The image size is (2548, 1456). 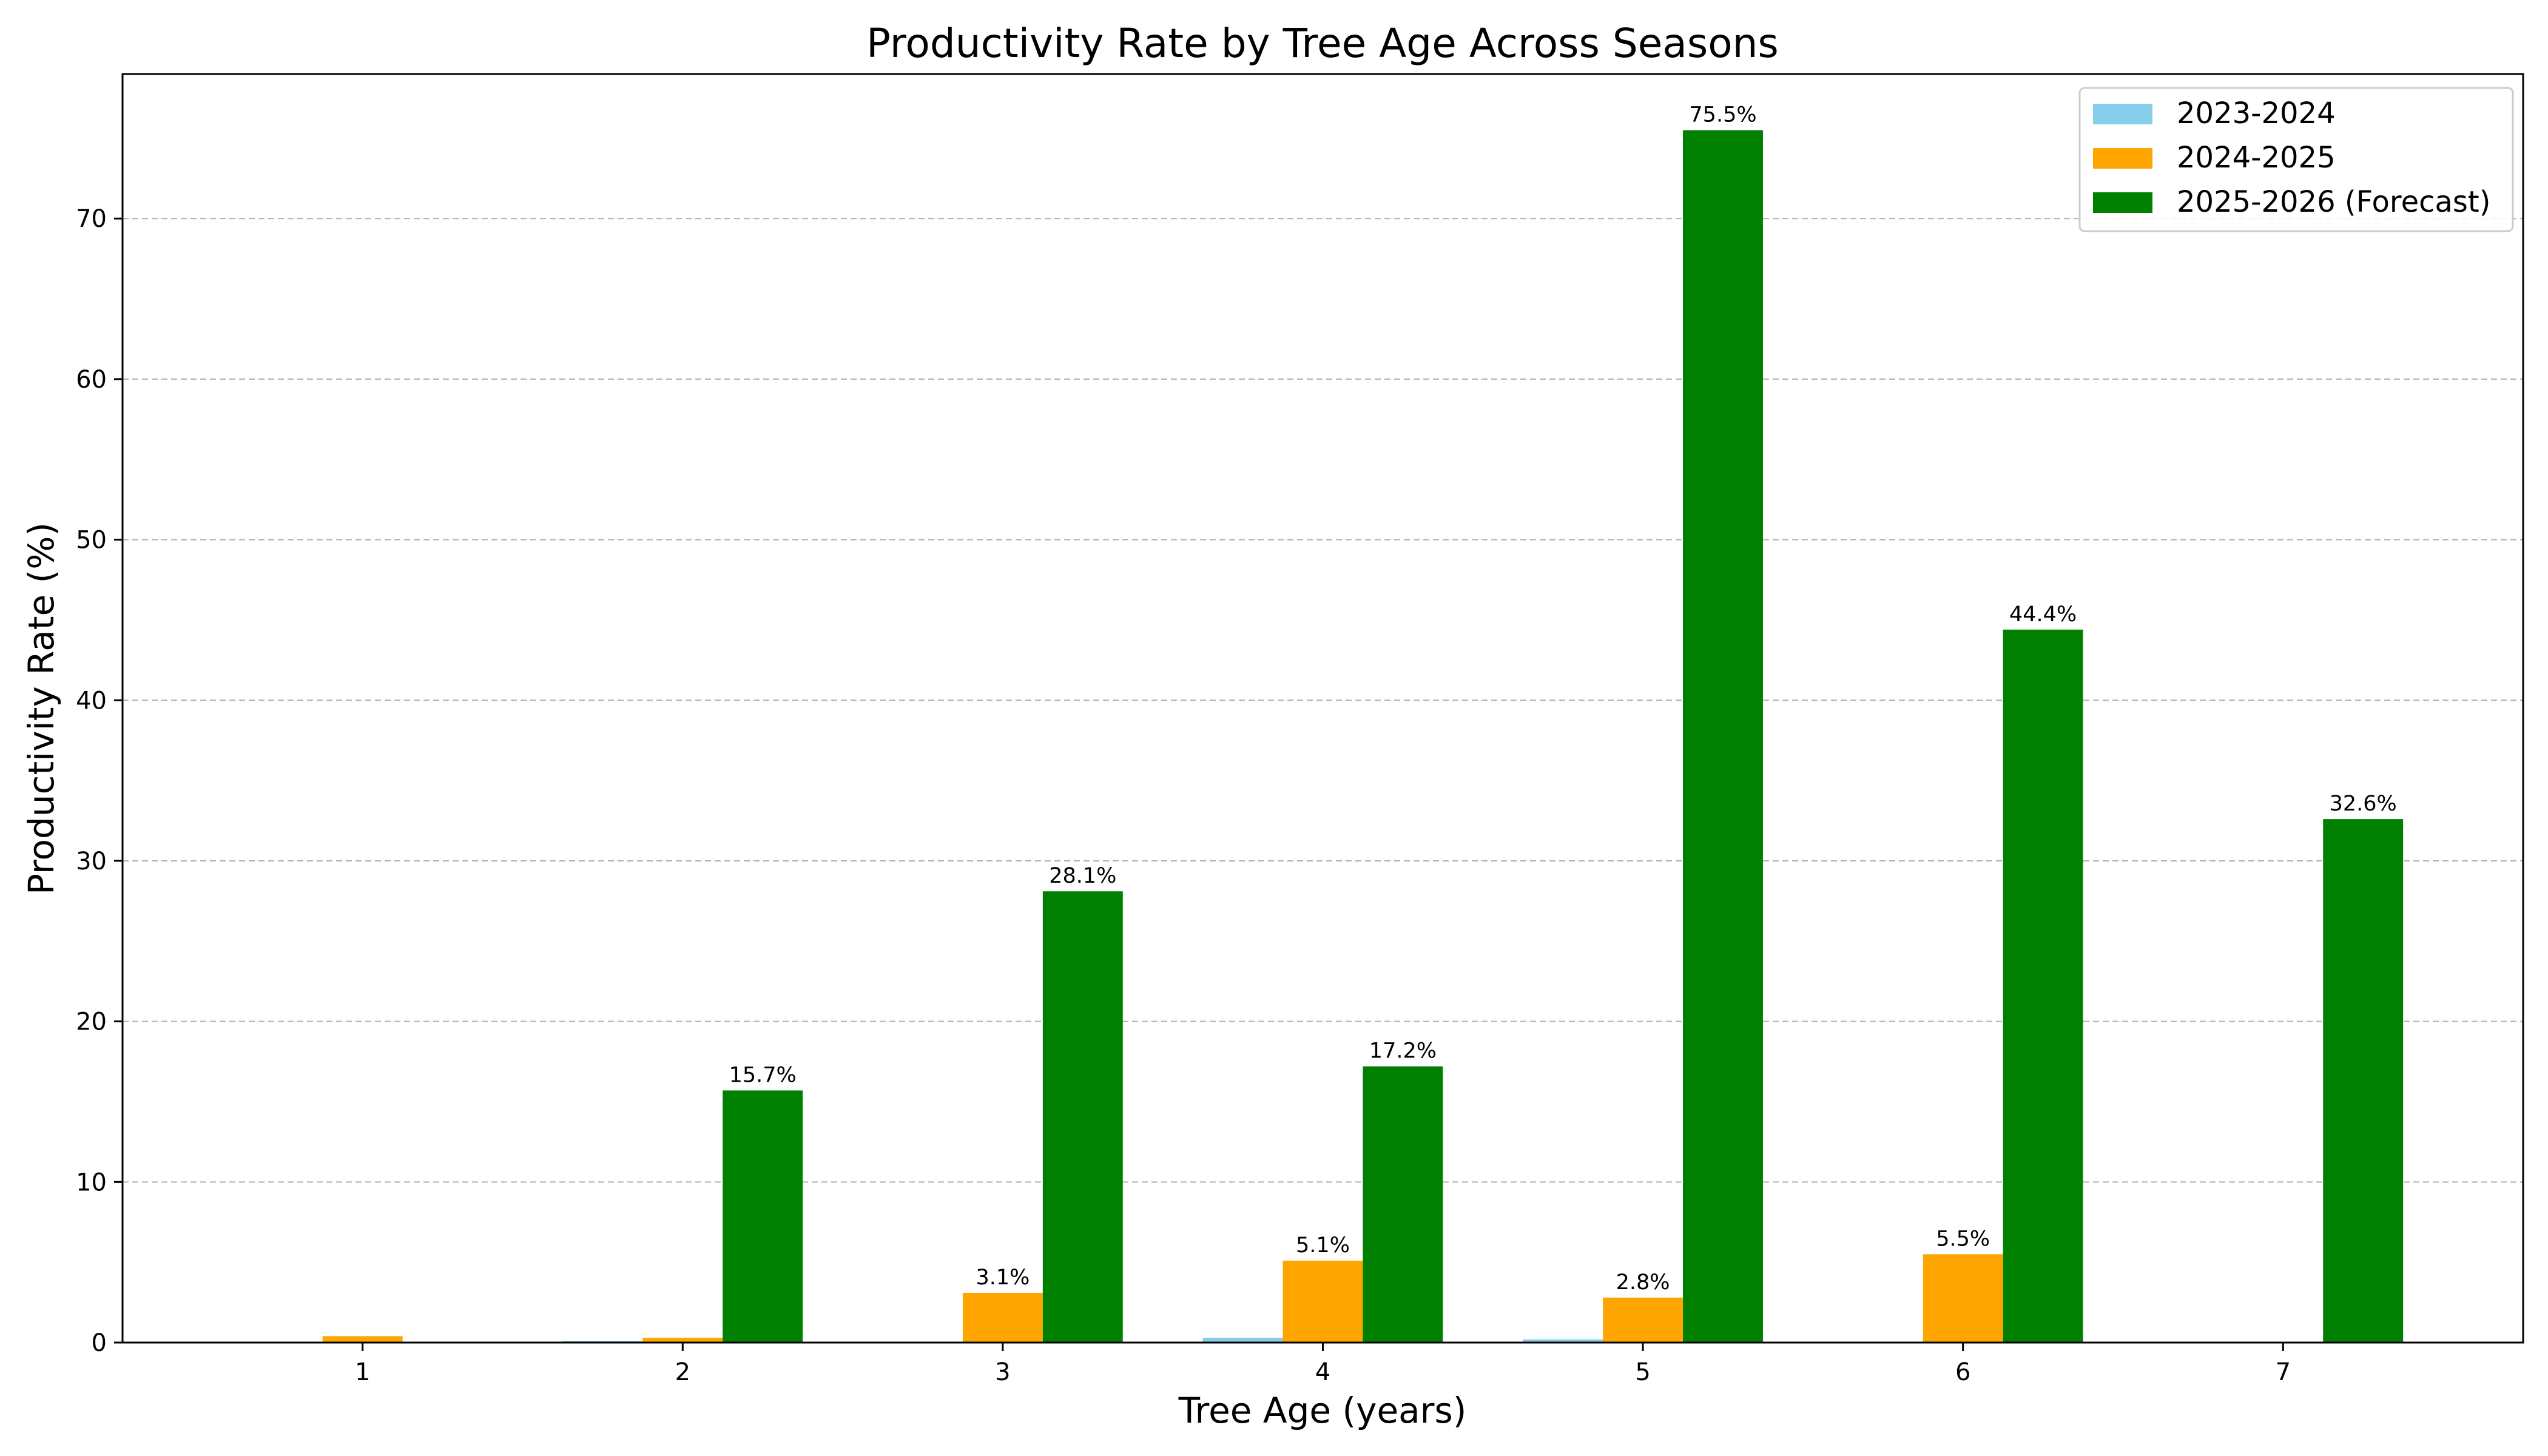 What do you see at coordinates (1403, 1051) in the screenshot?
I see `data-label: 17.2%` at bounding box center [1403, 1051].